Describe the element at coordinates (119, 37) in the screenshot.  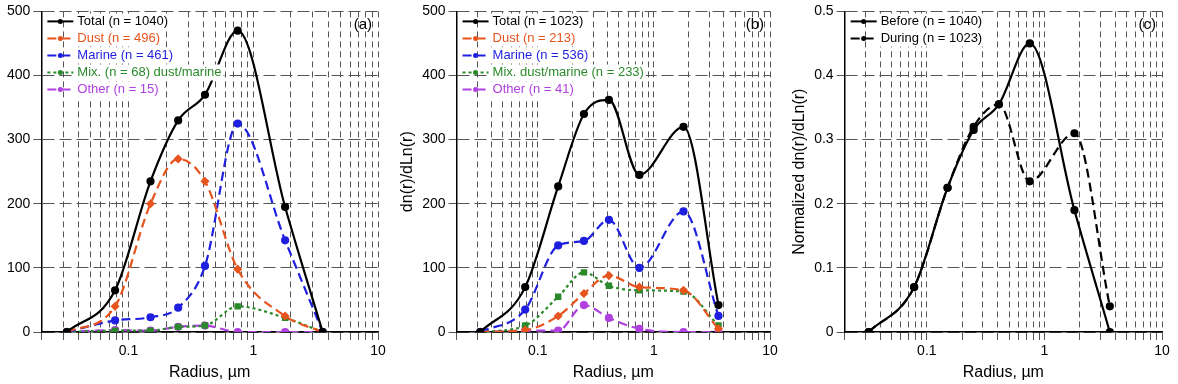
I see `legend-label: Dust (n = 496)` at that location.